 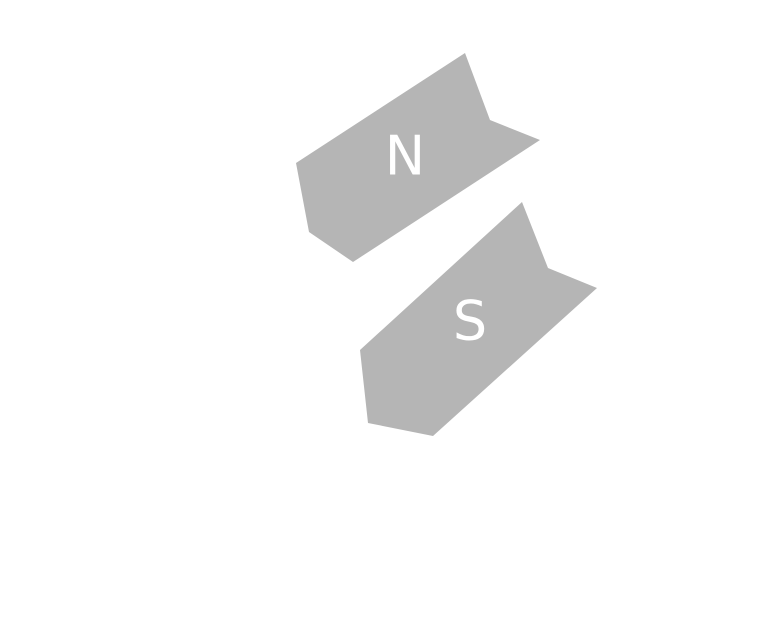 I want to click on north-piece-shape, so click(x=418, y=157).